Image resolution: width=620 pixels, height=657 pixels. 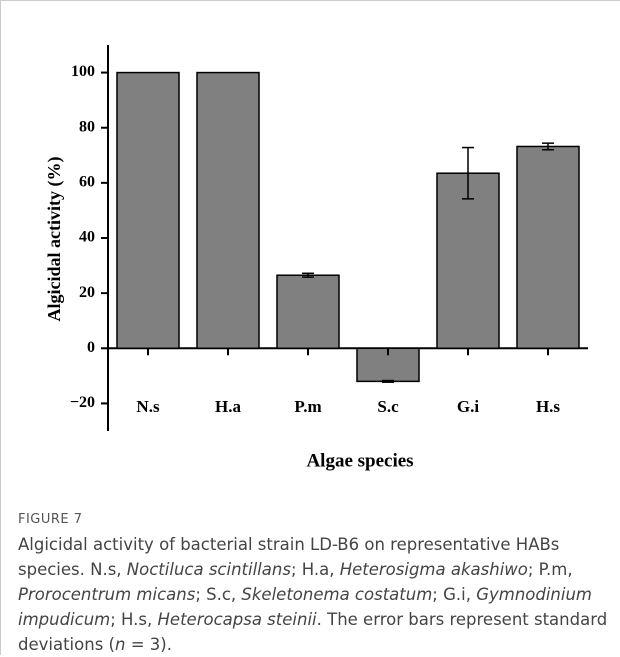 What do you see at coordinates (359, 460) in the screenshot?
I see `x-axis-label: Algae species` at bounding box center [359, 460].